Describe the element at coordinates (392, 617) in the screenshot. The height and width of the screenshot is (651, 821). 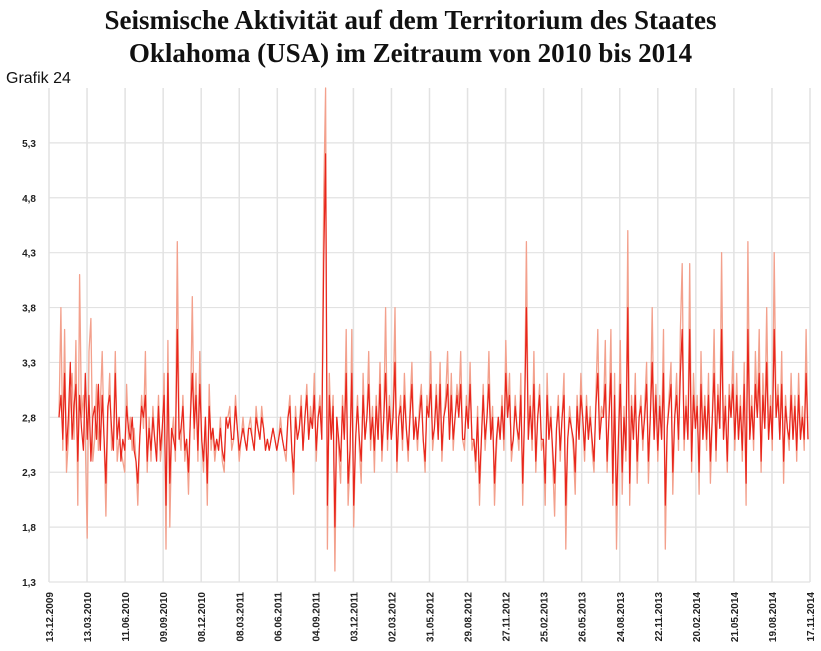
I see `x-tick-label: 02.03.2012` at that location.